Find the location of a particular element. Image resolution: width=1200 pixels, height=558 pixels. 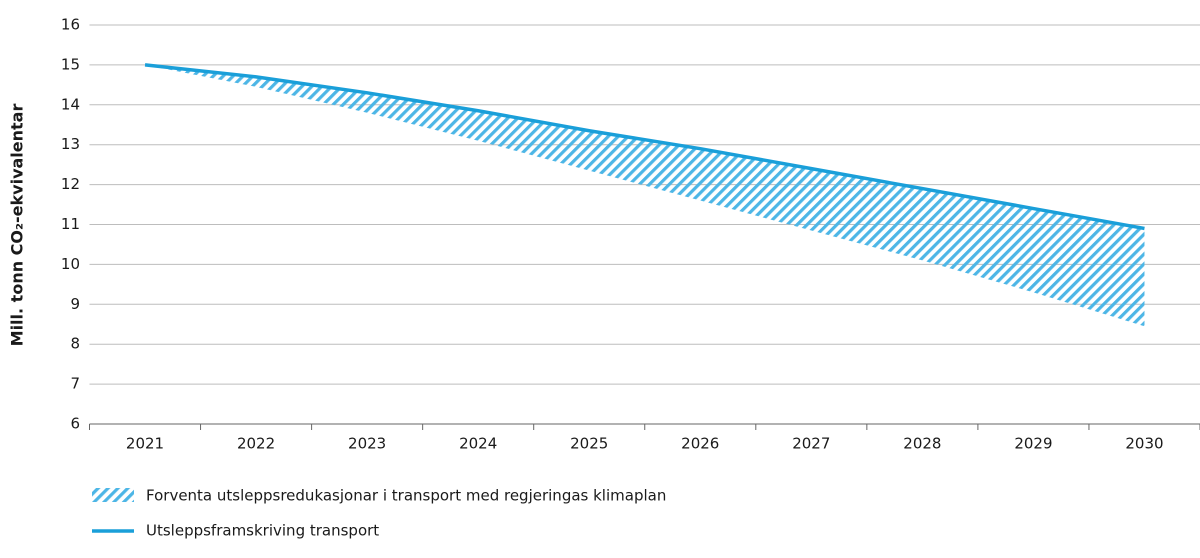

x-tick-label: 2021 is located at coordinates (145, 444).